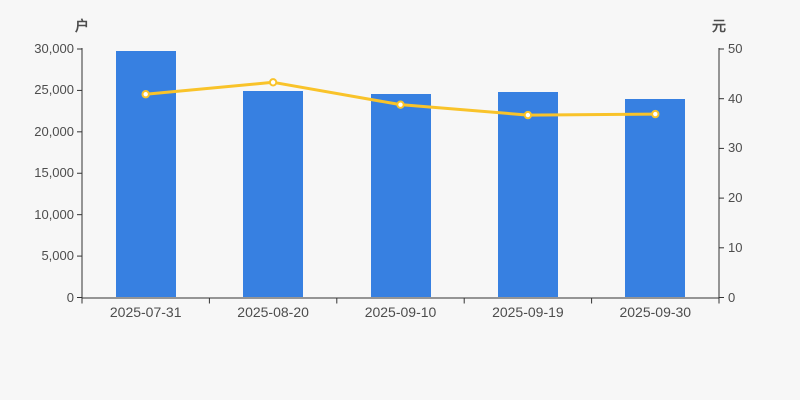  Describe the element at coordinates (400, 312) in the screenshot. I see `x-axis-category-label: 2025-09-10` at that location.